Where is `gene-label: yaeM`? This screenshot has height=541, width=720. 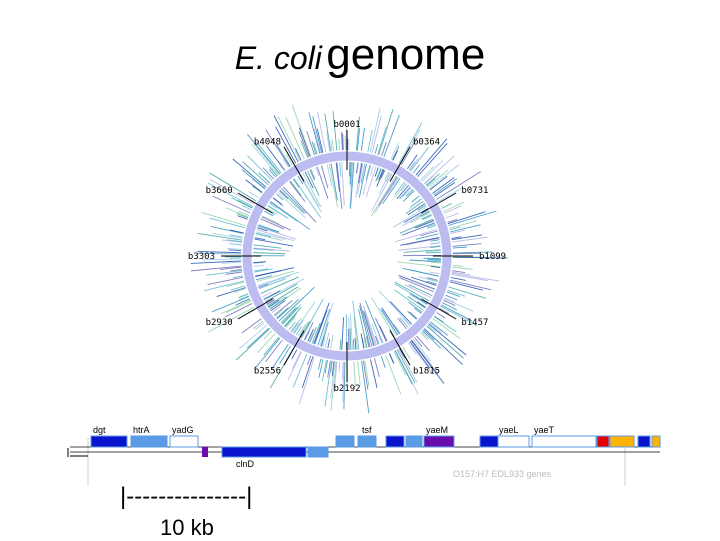 gene-label: yaeM is located at coordinates (437, 430).